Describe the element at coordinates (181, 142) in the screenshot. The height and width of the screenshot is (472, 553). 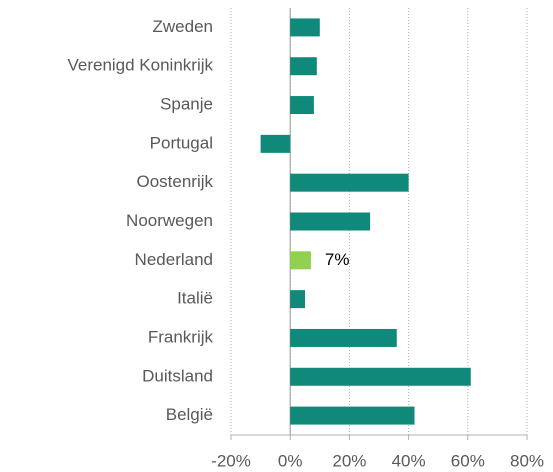
I see `y-tick-label: Portugal` at that location.